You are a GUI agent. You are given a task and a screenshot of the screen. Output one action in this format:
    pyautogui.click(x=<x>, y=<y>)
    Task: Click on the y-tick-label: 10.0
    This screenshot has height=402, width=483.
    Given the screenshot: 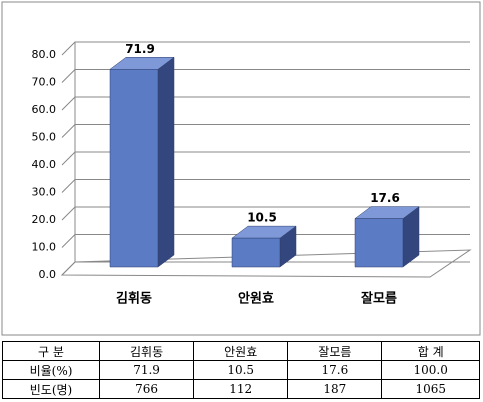 What is the action you would take?
    pyautogui.click(x=44, y=247)
    